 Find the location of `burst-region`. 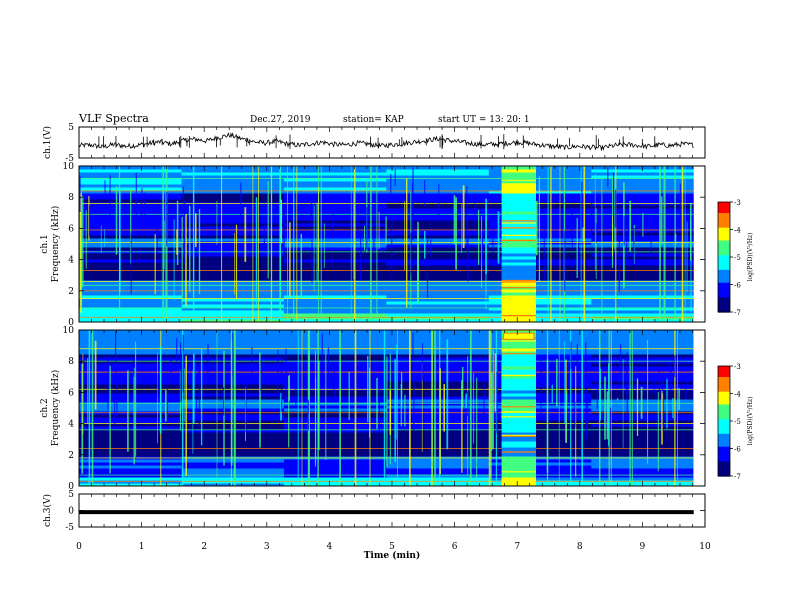

burst-region is located at coordinates (518, 408).